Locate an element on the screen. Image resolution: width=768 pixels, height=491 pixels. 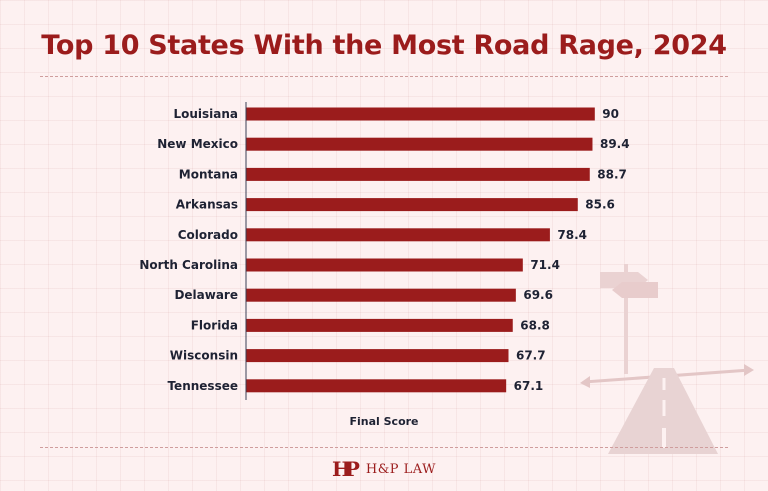
value-label: 85.6 is located at coordinates (600, 205).